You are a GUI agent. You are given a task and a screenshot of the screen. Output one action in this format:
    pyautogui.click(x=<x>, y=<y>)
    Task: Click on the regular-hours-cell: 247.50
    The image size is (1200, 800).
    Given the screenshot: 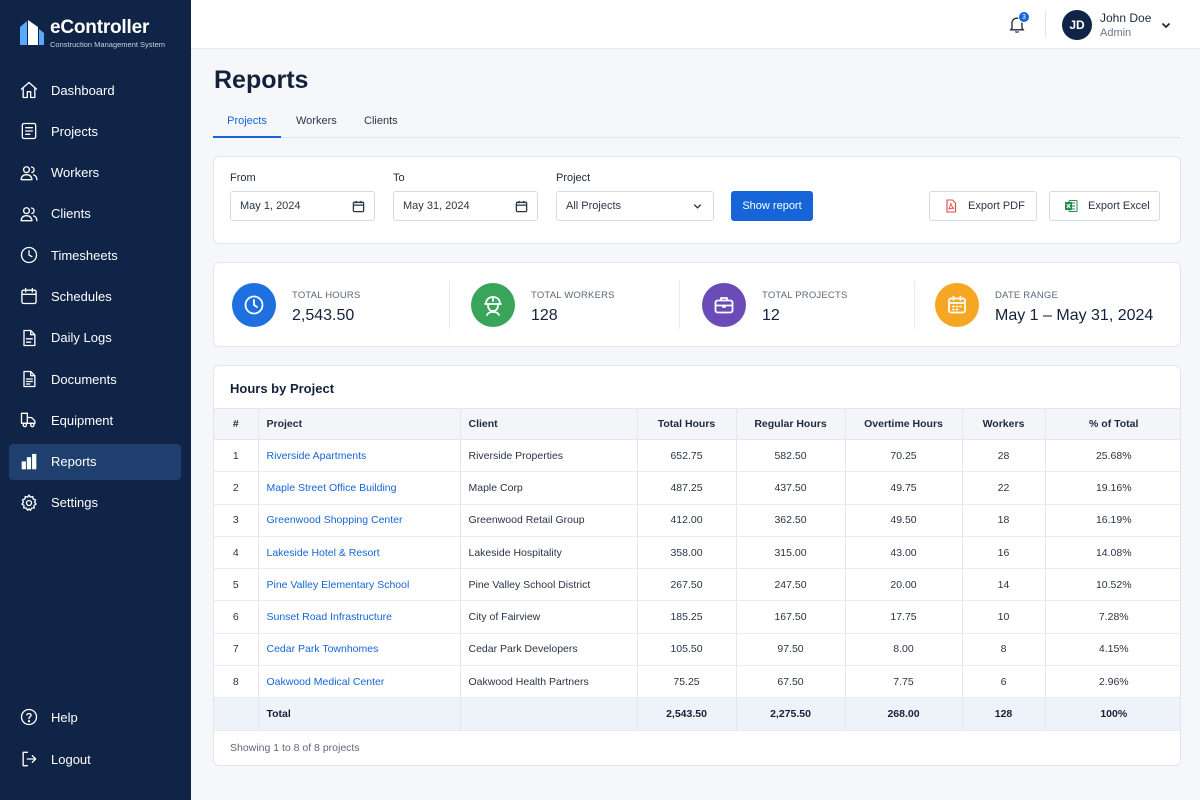 What is the action you would take?
    pyautogui.click(x=791, y=585)
    